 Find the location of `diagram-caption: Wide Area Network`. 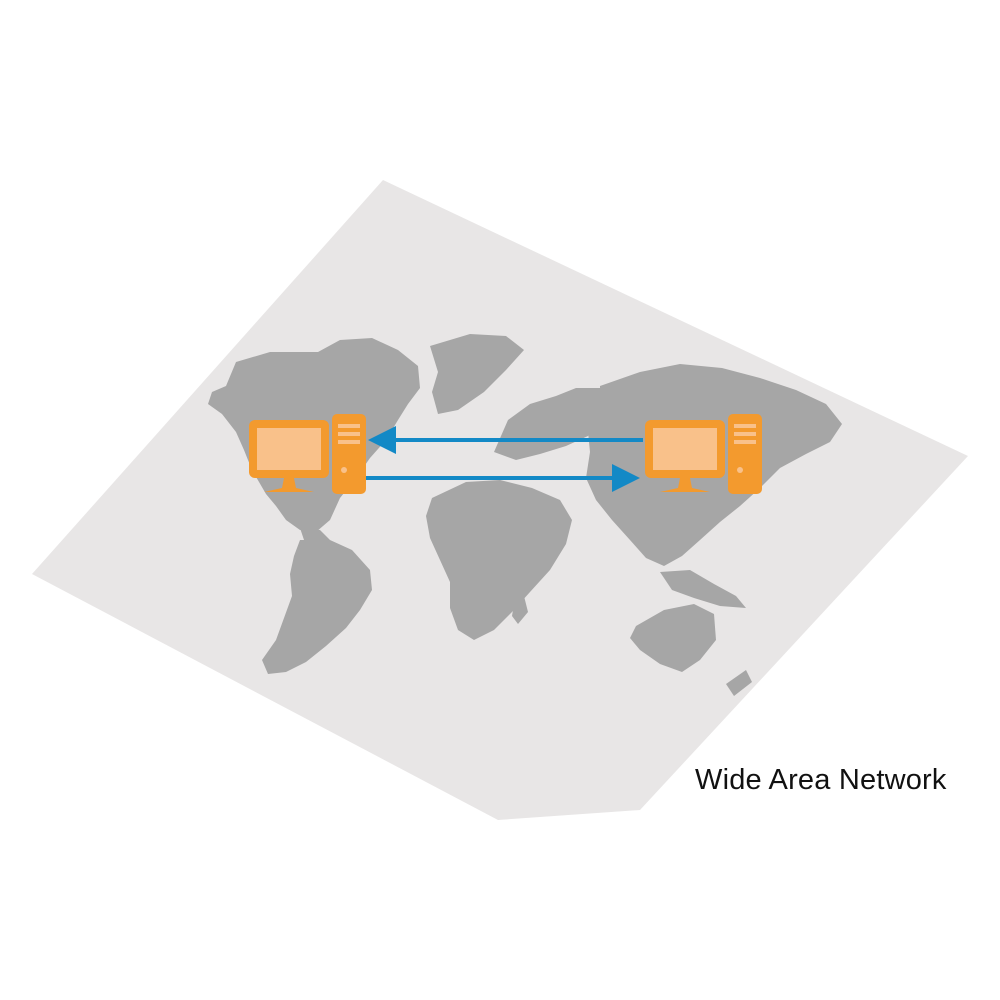

diagram-caption: Wide Area Network is located at coordinates (821, 780).